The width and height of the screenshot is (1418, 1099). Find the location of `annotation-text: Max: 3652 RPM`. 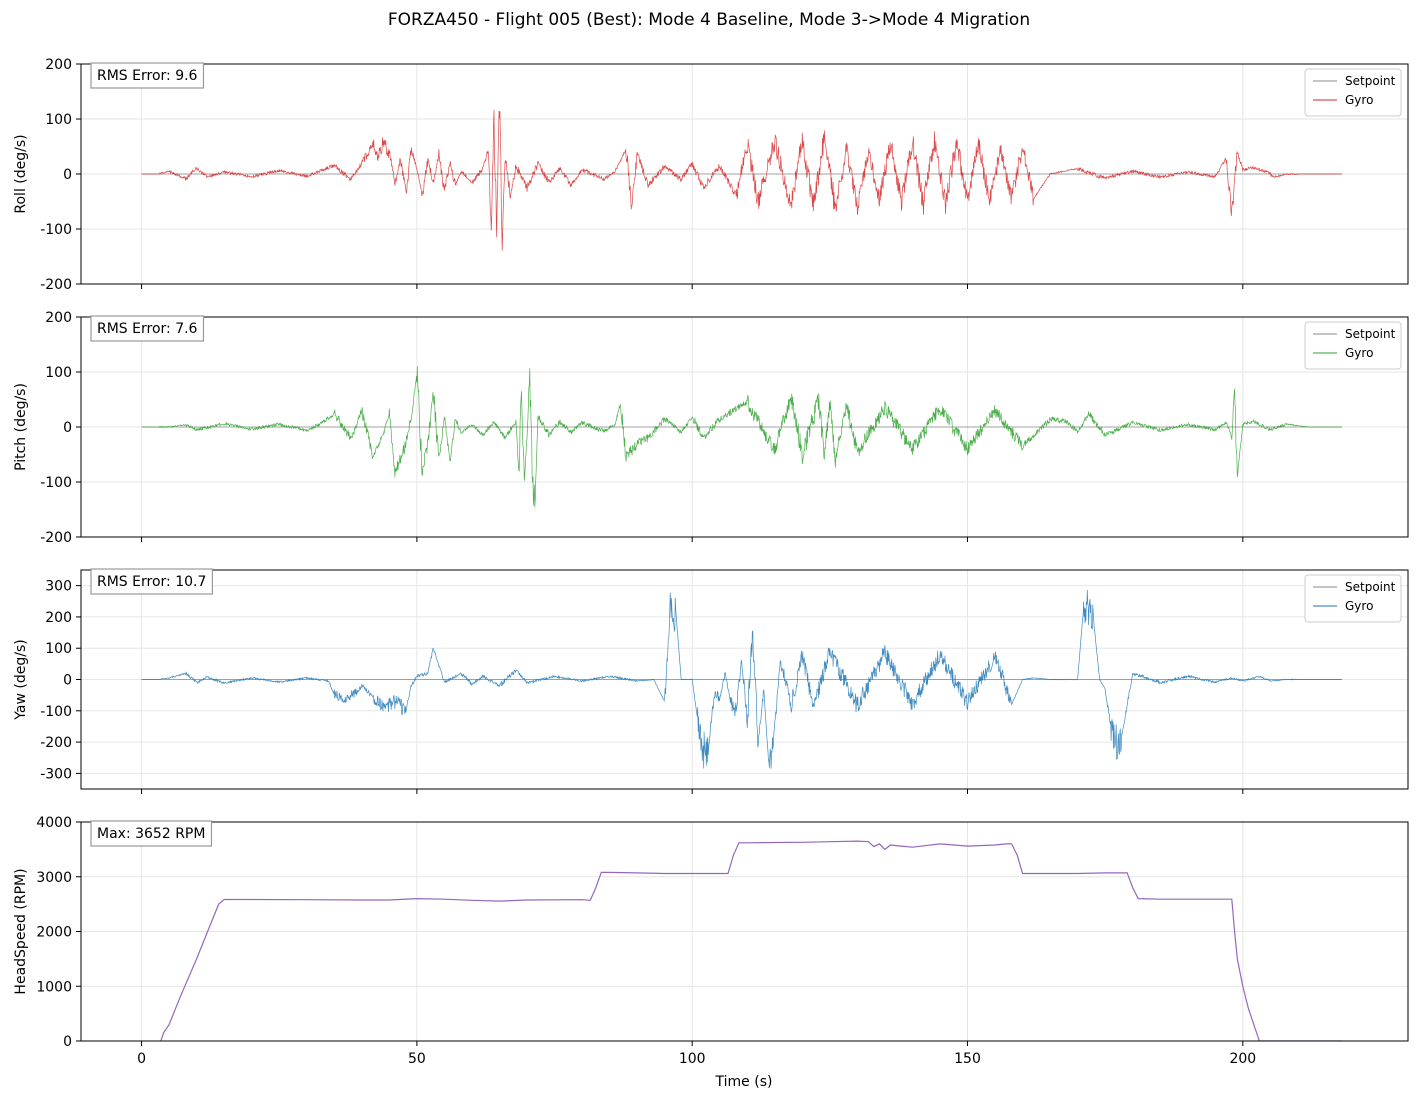

annotation-text: Max: 3652 RPM is located at coordinates (151, 834).